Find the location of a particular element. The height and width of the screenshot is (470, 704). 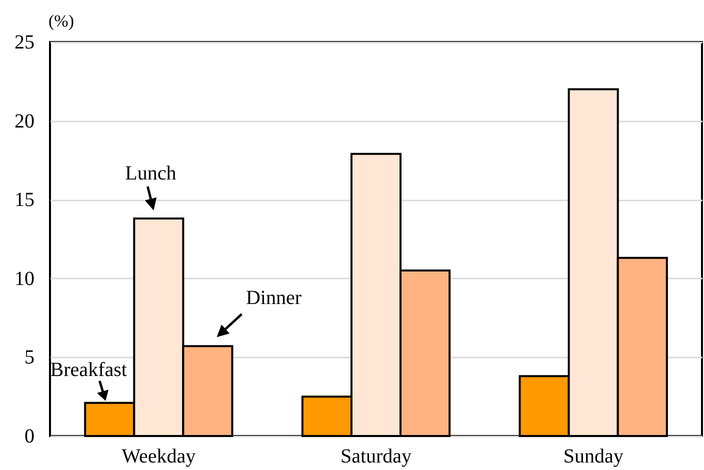

series-label: Breakfast is located at coordinates (89, 369).